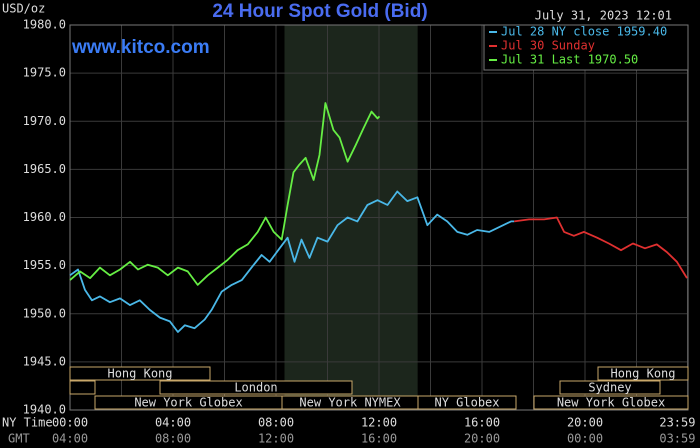 This screenshot has width=700, height=448. Describe the element at coordinates (350, 403) in the screenshot. I see `session-label: New York NYMEX` at that location.